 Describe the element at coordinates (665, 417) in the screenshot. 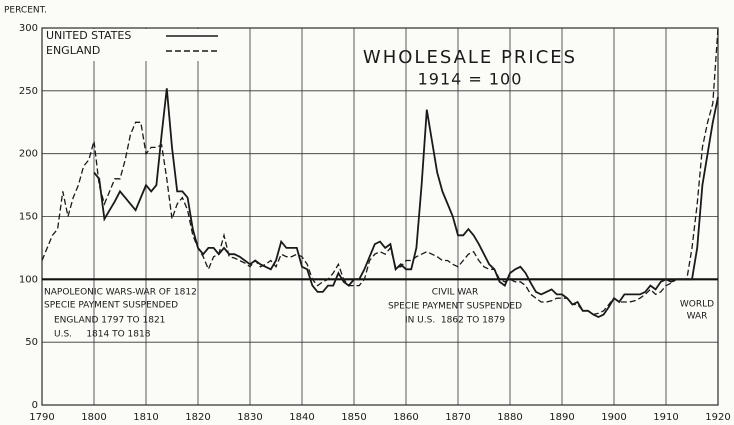

I see `x-tick-label: 1910` at that location.